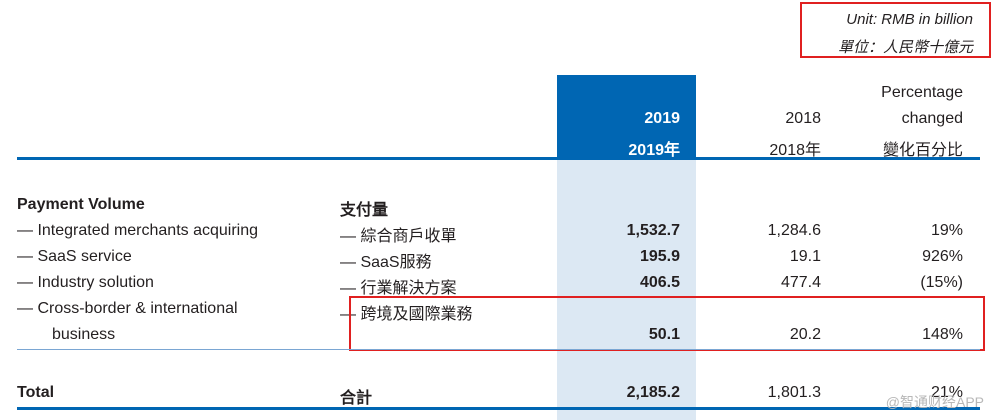  What do you see at coordinates (356, 398) in the screenshot?
I see `total-label-zh: 合計` at bounding box center [356, 398].